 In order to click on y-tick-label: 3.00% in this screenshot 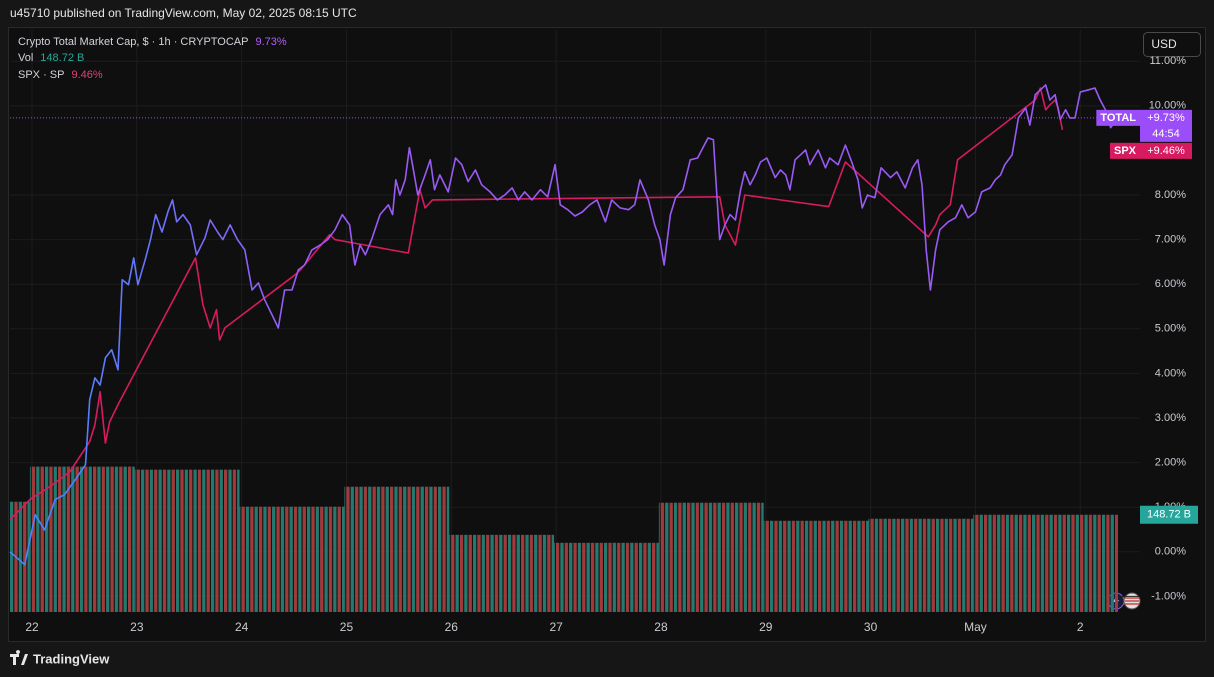, I will do `click(1170, 418)`.